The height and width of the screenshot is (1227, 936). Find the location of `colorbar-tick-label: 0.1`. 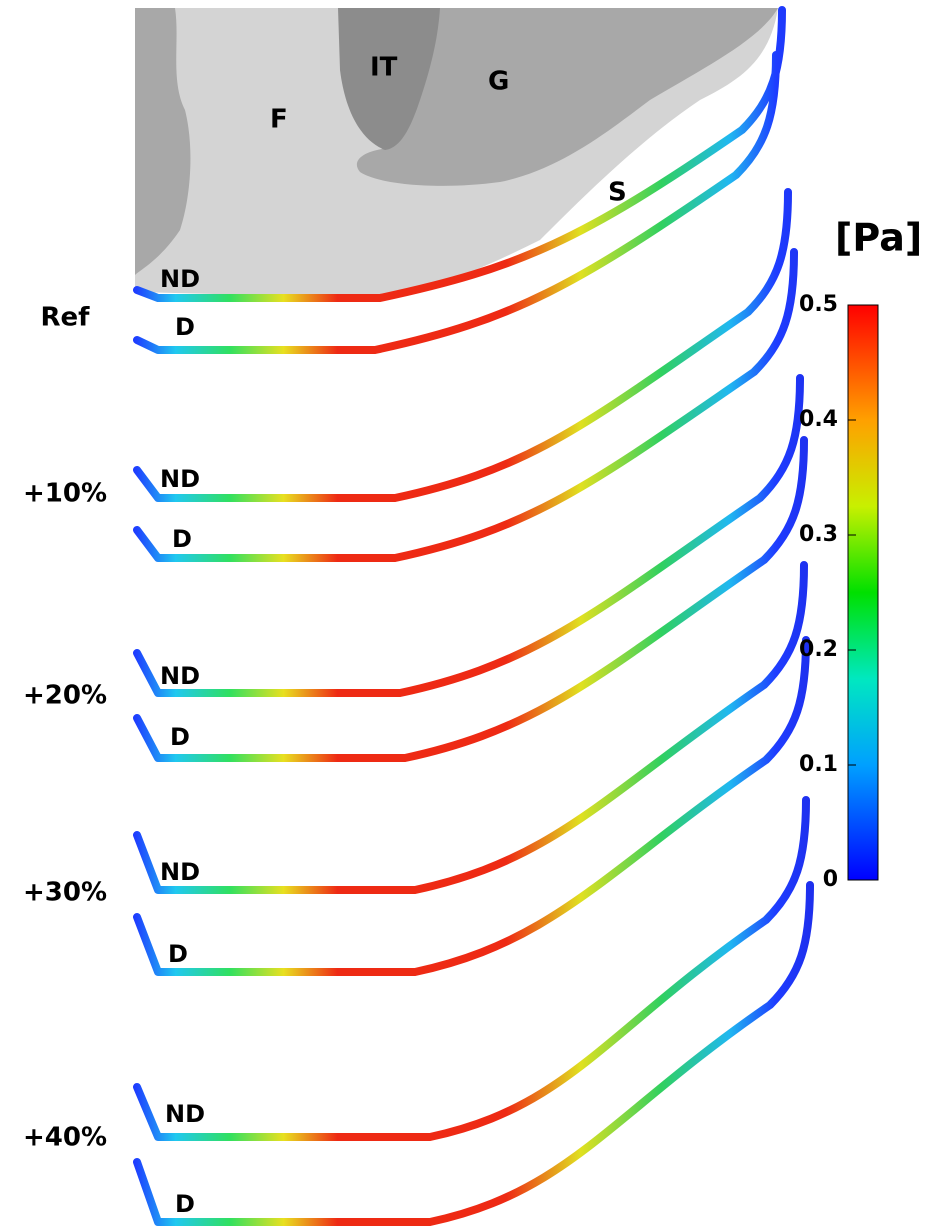

colorbar-tick-label: 0.1 is located at coordinates (818, 764).